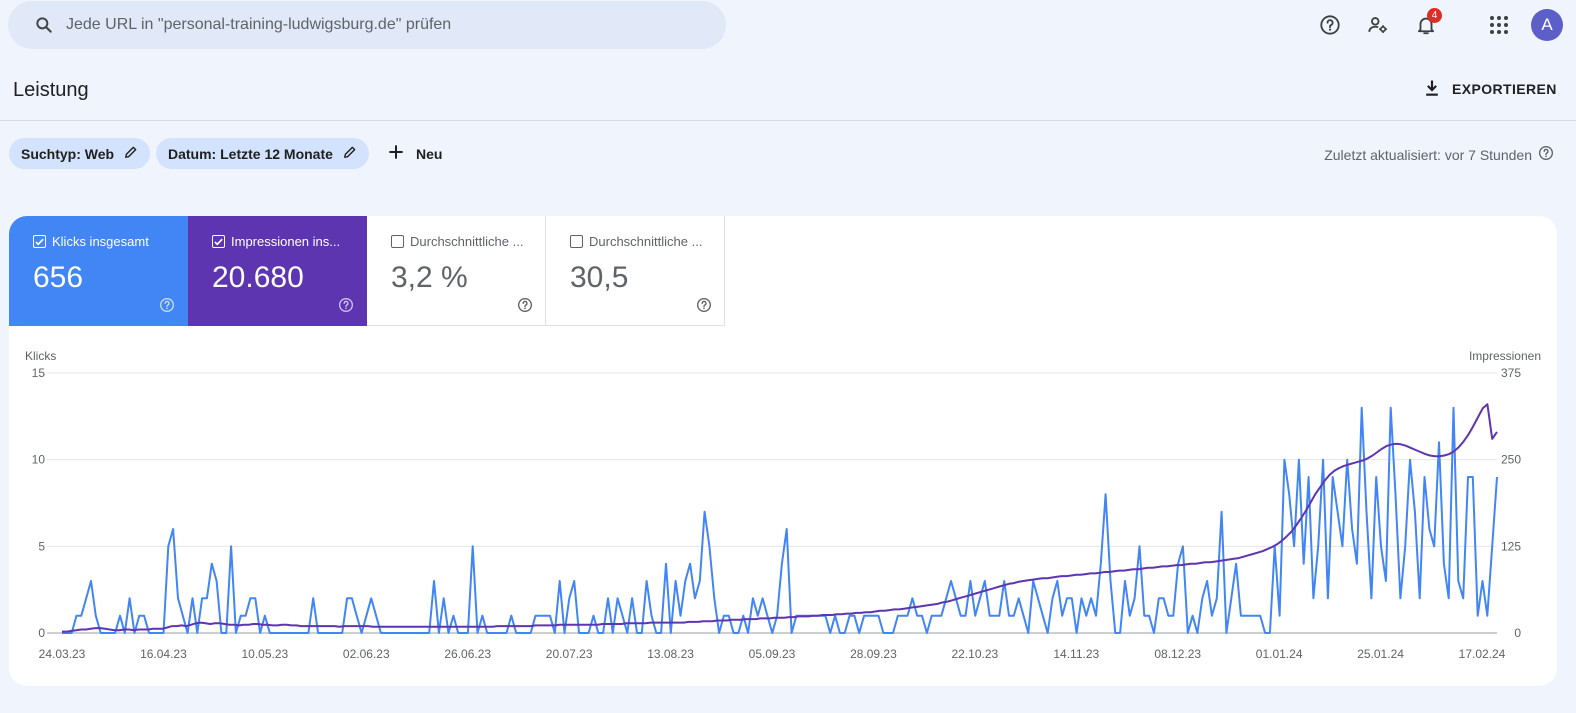 This screenshot has height=713, width=1576. I want to click on left-axis-tick-label: 15, so click(39, 373).